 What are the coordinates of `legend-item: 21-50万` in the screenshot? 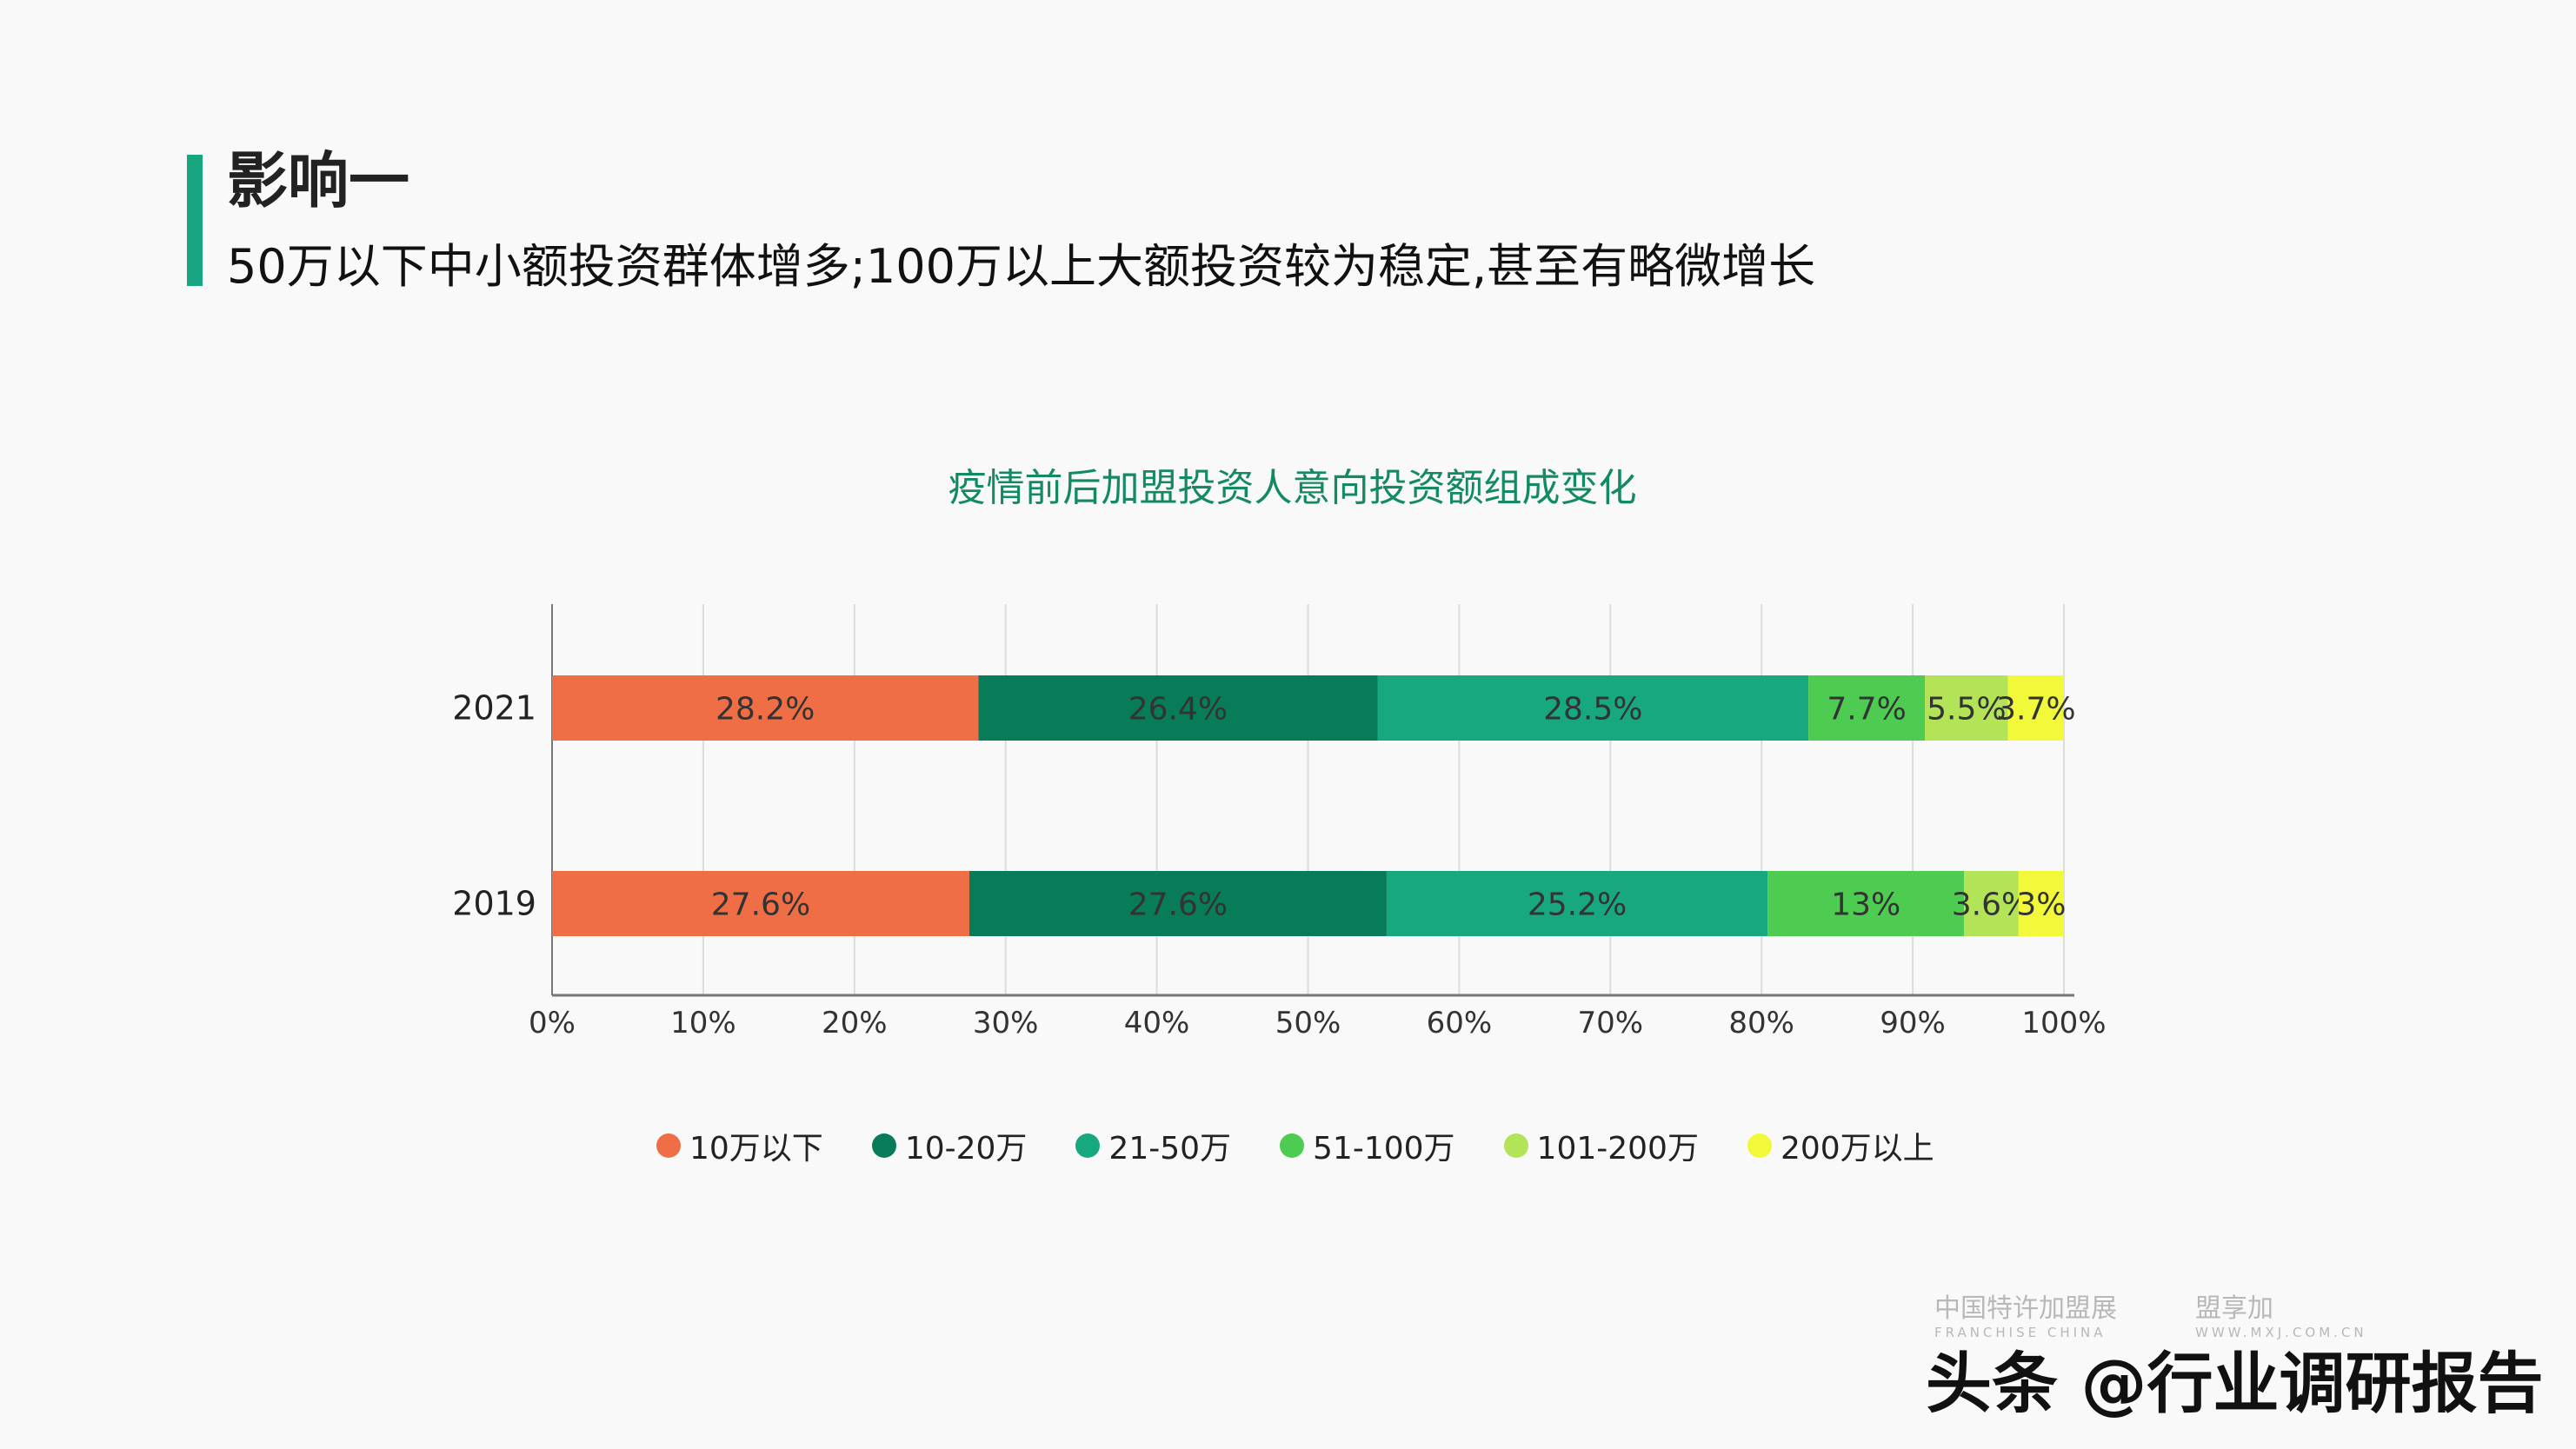 It's located at (1153, 1145).